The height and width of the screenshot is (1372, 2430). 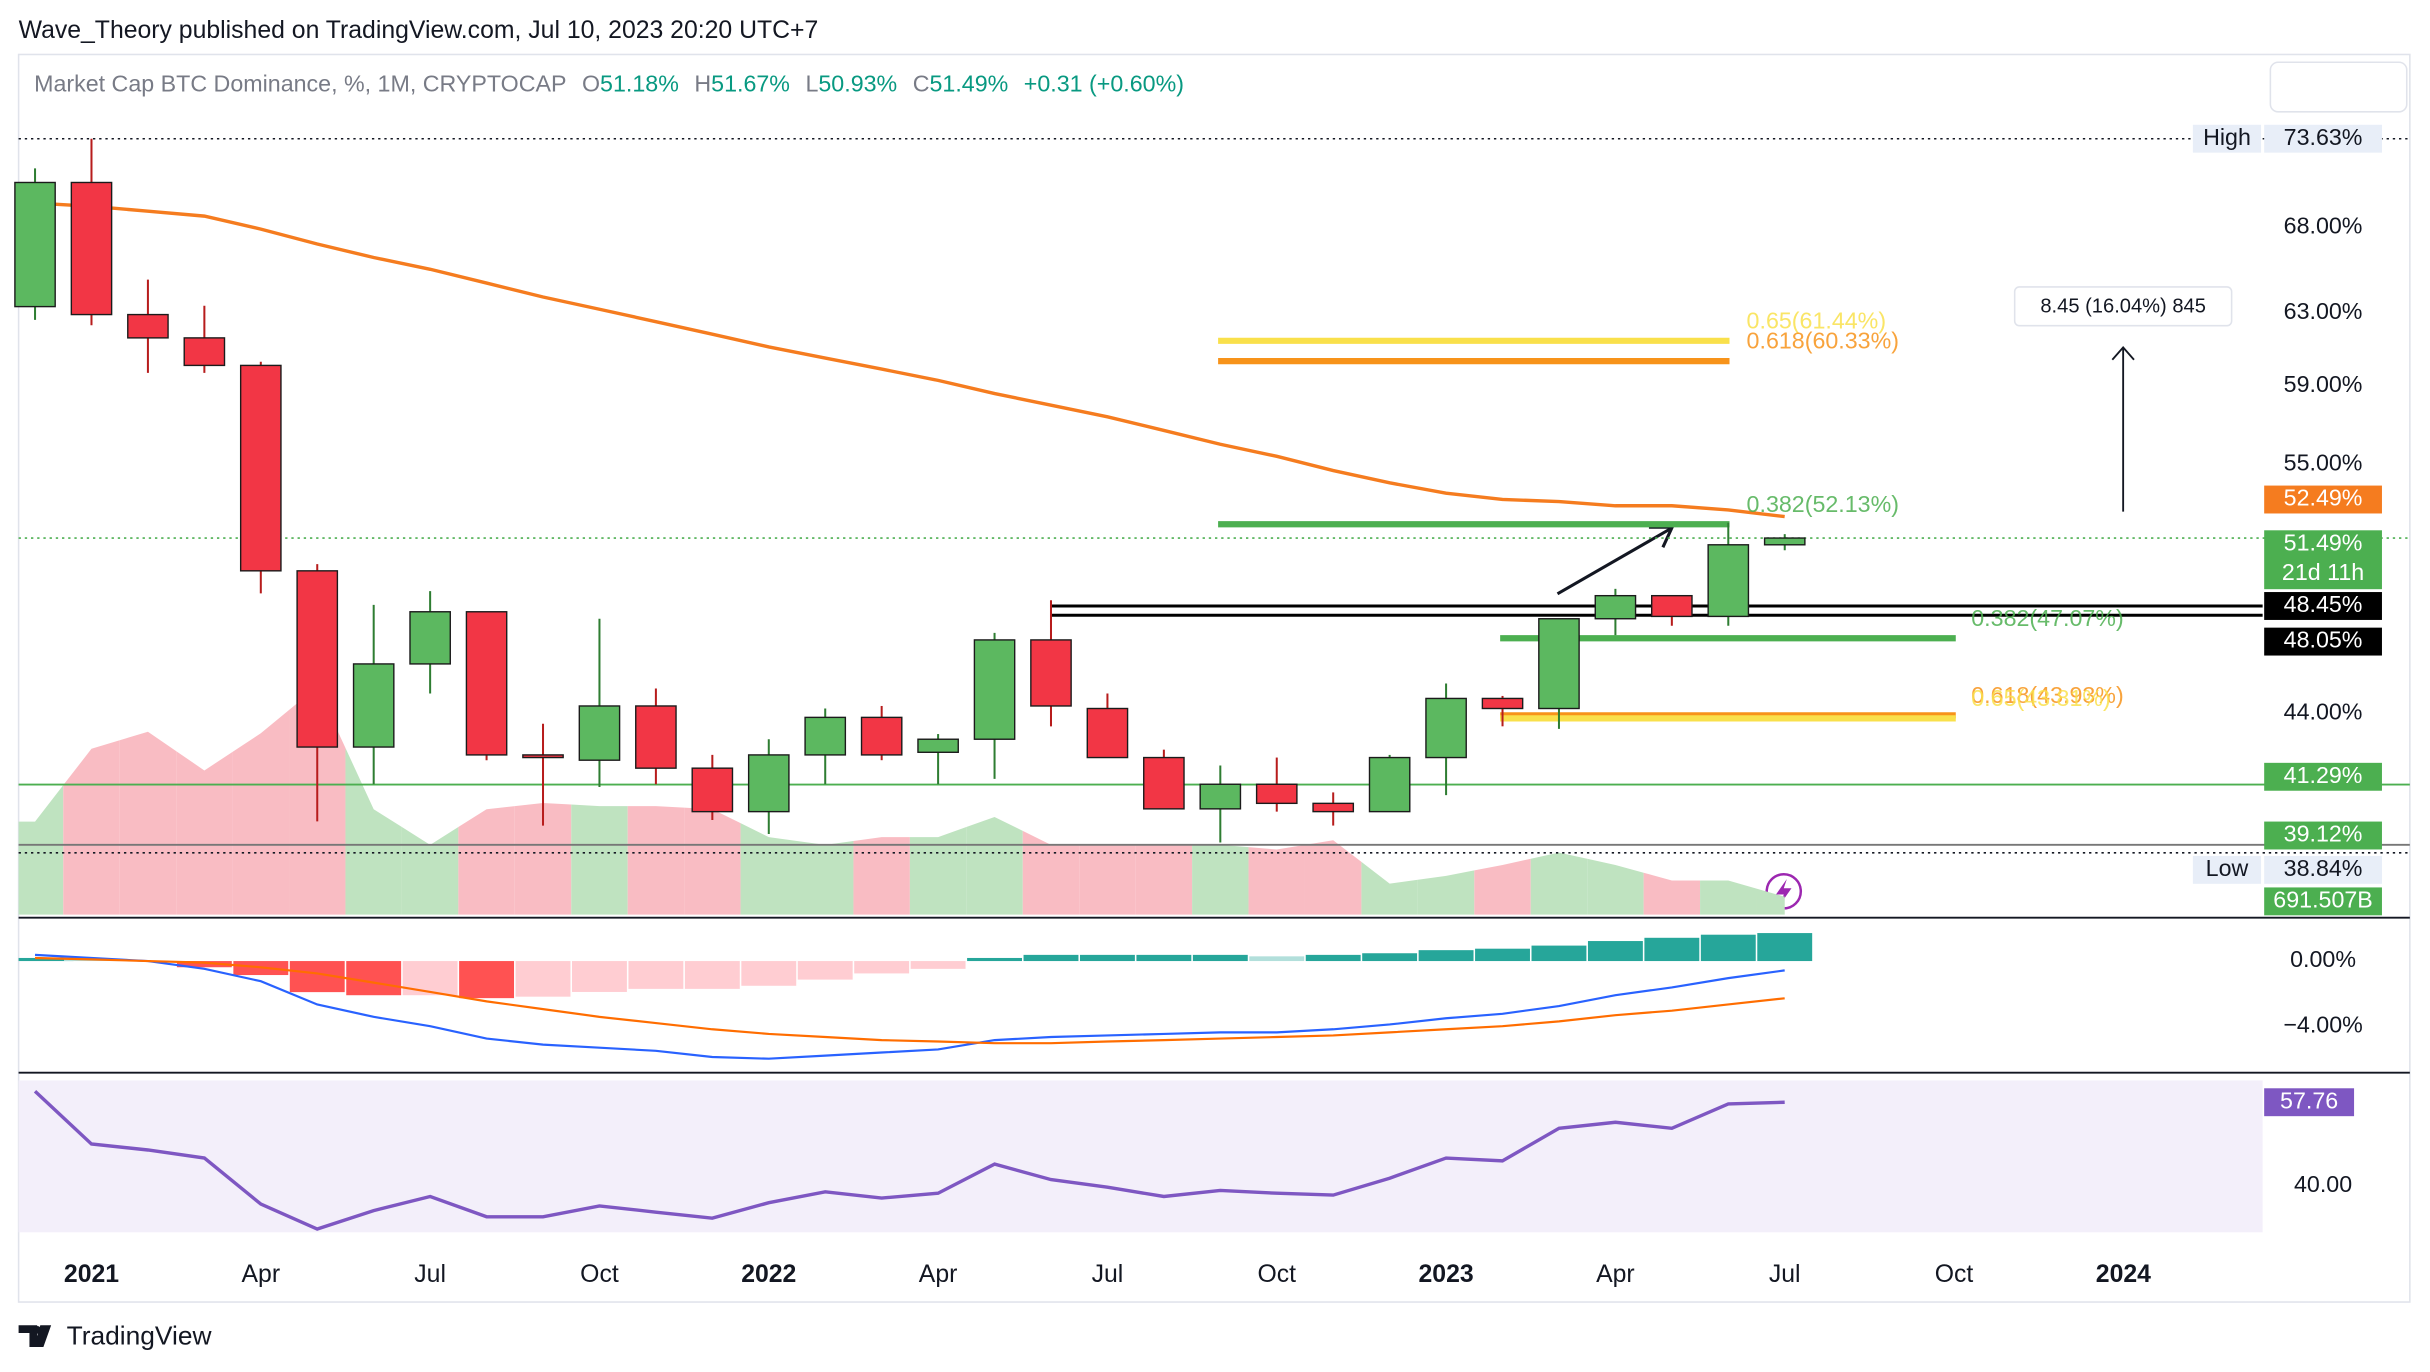 What do you see at coordinates (2338, 87) in the screenshot?
I see `toolbar-button` at bounding box center [2338, 87].